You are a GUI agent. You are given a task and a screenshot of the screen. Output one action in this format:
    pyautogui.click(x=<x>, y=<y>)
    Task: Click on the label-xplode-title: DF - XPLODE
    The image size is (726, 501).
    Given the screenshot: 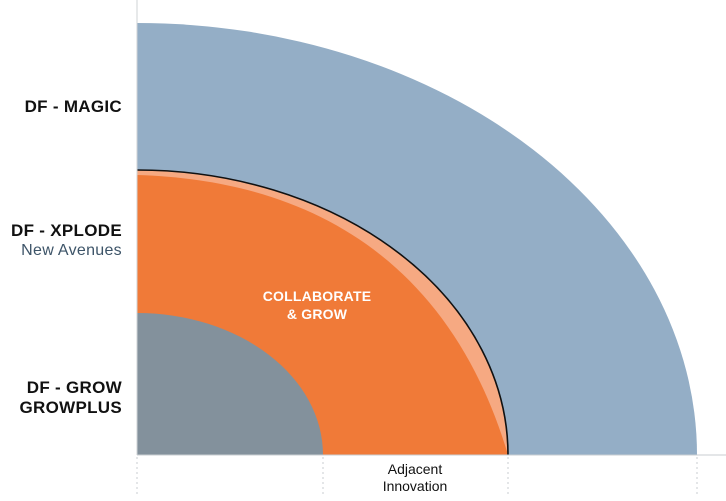 What is the action you would take?
    pyautogui.click(x=66, y=230)
    